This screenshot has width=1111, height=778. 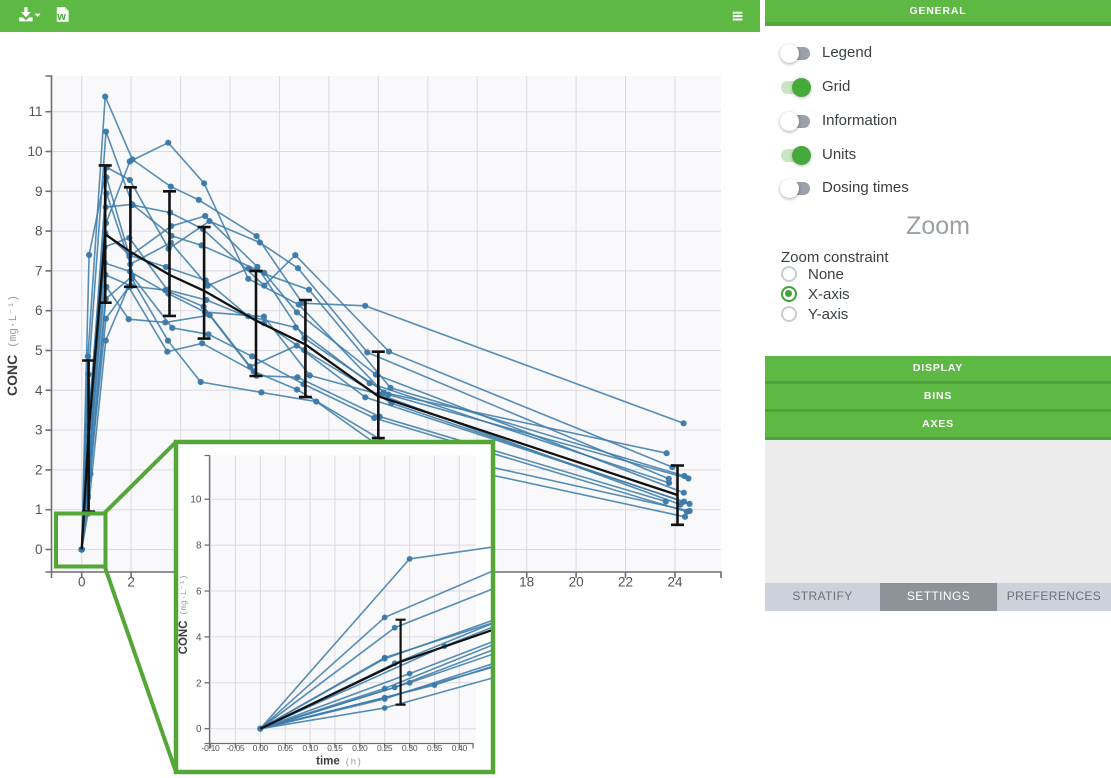 What do you see at coordinates (39, 509) in the screenshot?
I see `svg-text: 1` at bounding box center [39, 509].